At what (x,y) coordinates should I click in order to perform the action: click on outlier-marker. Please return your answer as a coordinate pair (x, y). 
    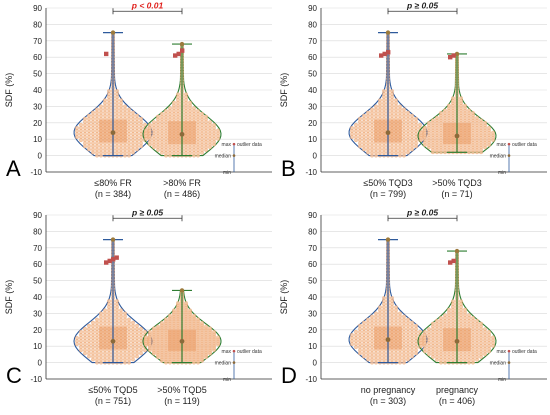
    Looking at the image, I should click on (384, 54).